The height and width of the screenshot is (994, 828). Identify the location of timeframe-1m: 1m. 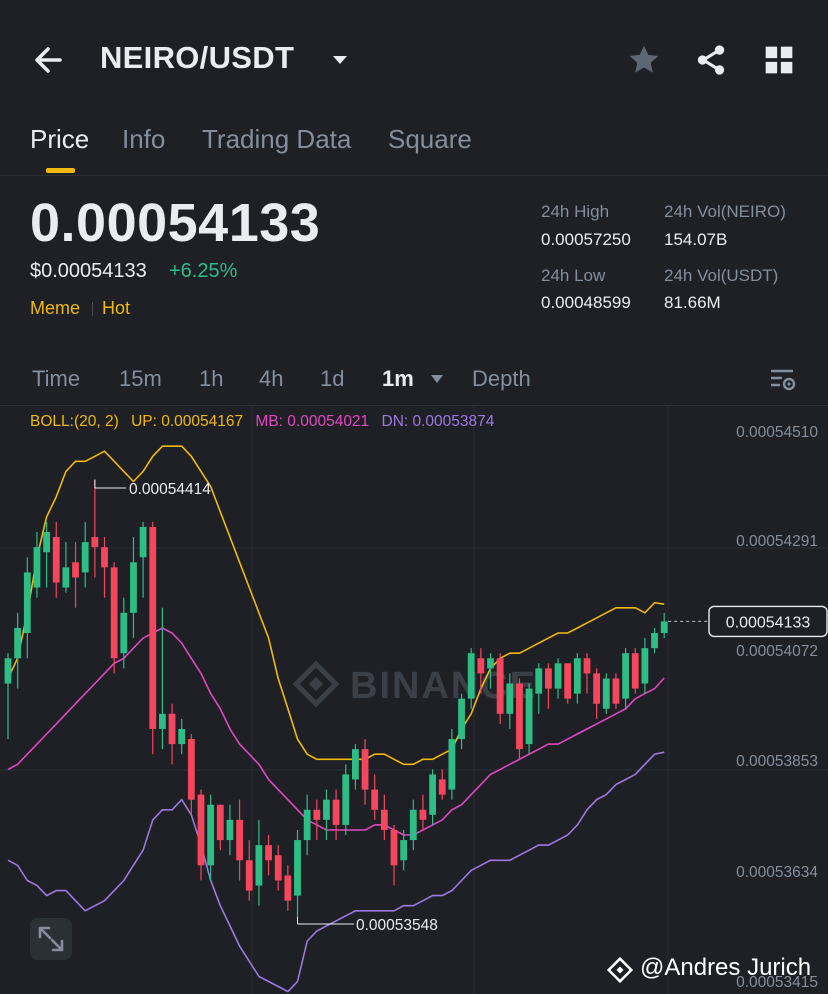
(398, 378).